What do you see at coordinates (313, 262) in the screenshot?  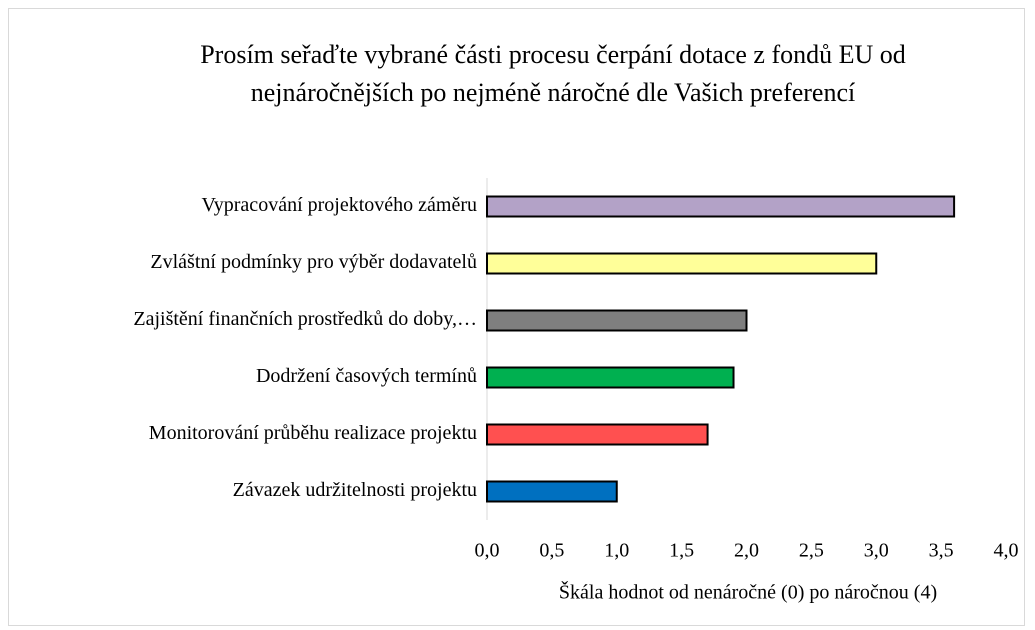 I see `y-tick-label: Zvláštní podmínky pro výběr dodavatelů` at bounding box center [313, 262].